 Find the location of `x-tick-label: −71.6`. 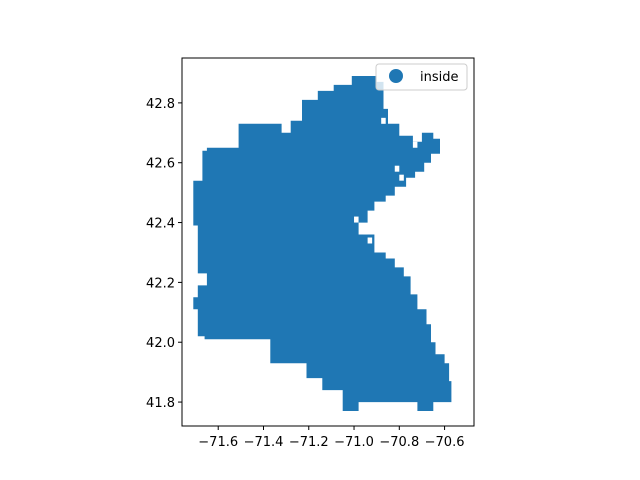

x-tick-label: −71.6 is located at coordinates (218, 442).